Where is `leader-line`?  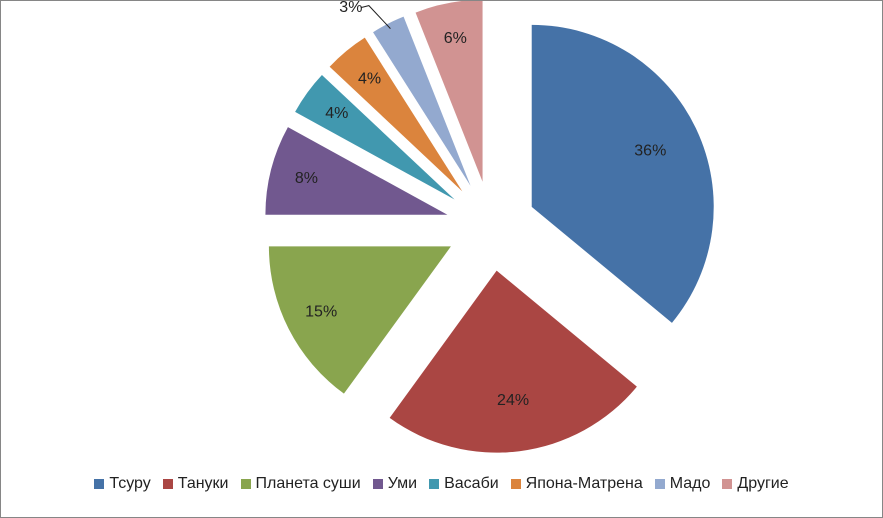 leader-line is located at coordinates (375, 17).